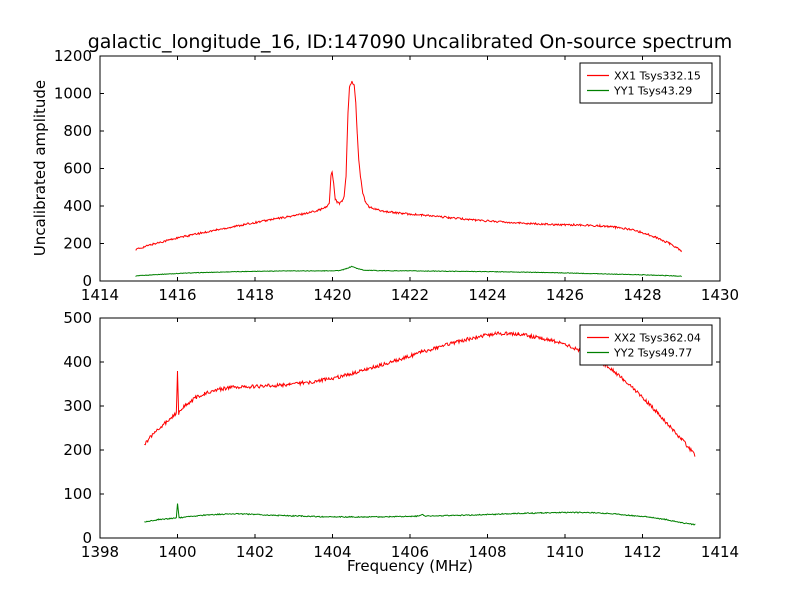  I want to click on svg-text: 1410, so click(565, 552).